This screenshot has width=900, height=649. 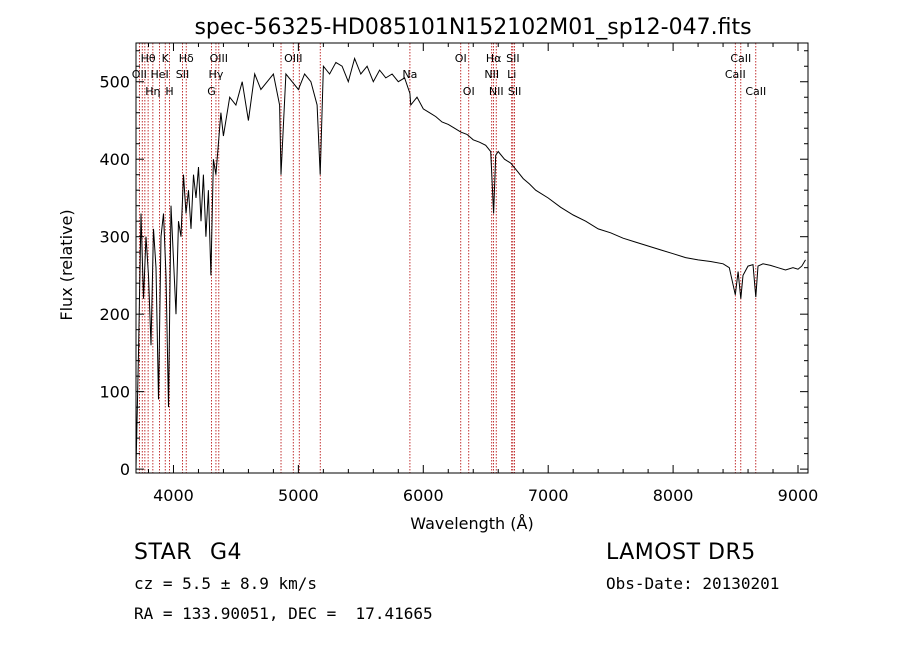 What do you see at coordinates (298, 495) in the screenshot?
I see `x-tick-label: 5000` at bounding box center [298, 495].